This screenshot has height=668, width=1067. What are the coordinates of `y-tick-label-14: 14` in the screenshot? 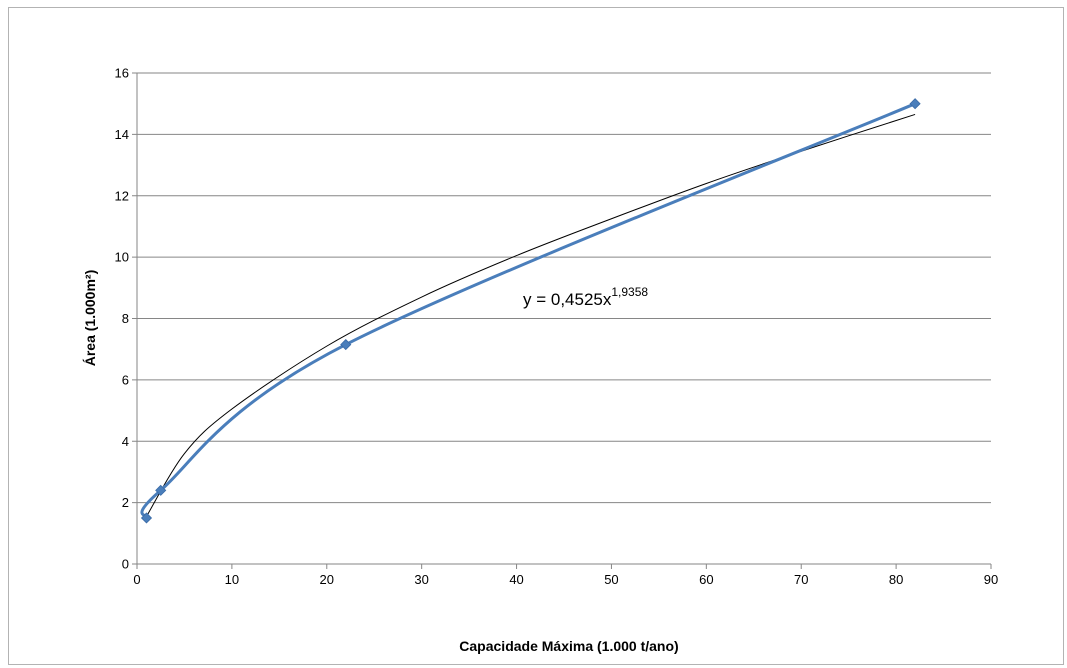 It's located at (122, 134).